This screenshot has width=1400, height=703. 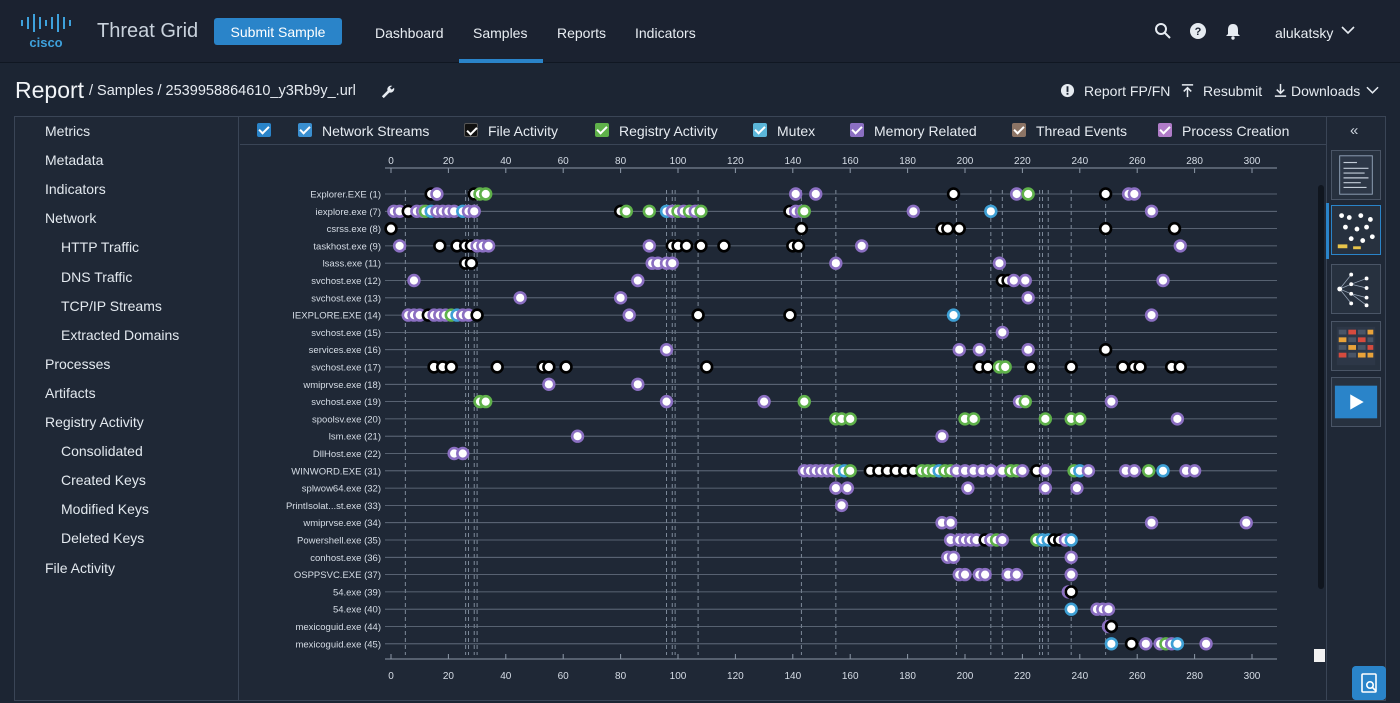 What do you see at coordinates (346, 419) in the screenshot?
I see `process-label: spoolsv.exe (20)` at bounding box center [346, 419].